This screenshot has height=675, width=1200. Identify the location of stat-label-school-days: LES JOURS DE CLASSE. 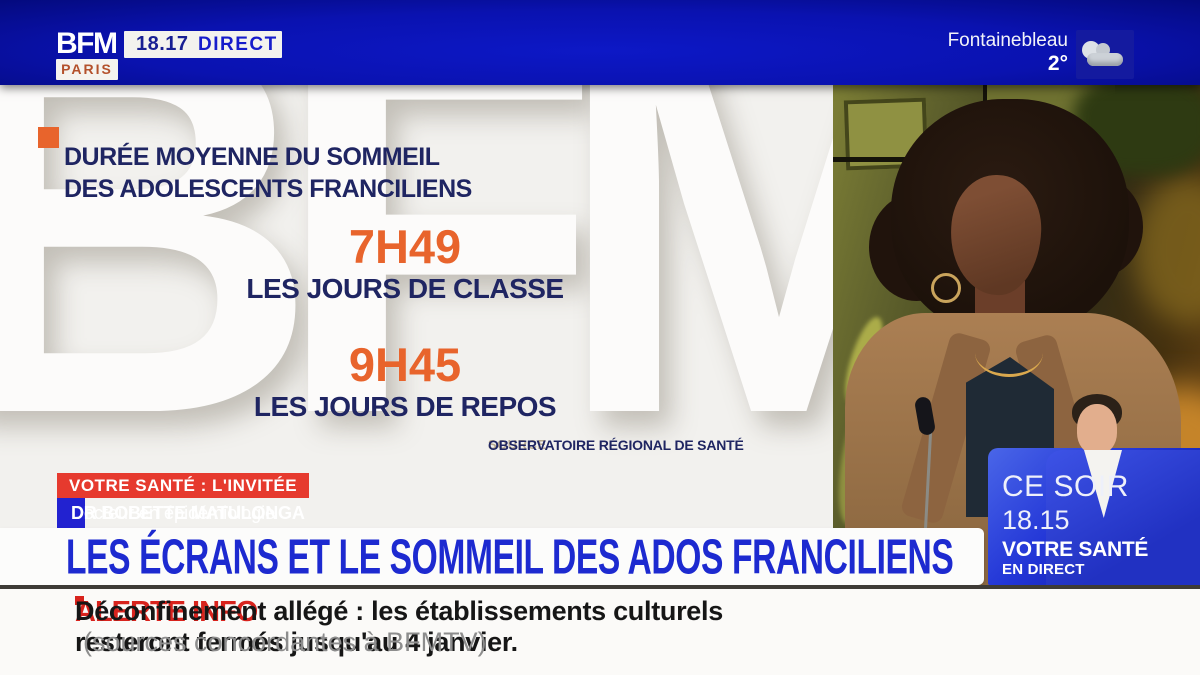
(405, 288).